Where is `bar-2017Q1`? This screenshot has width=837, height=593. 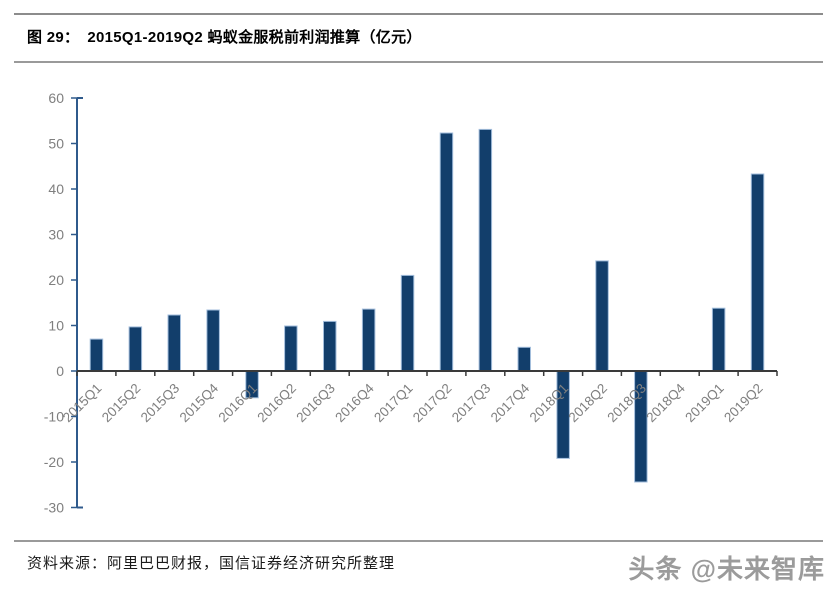
bar-2017Q1 is located at coordinates (407, 323).